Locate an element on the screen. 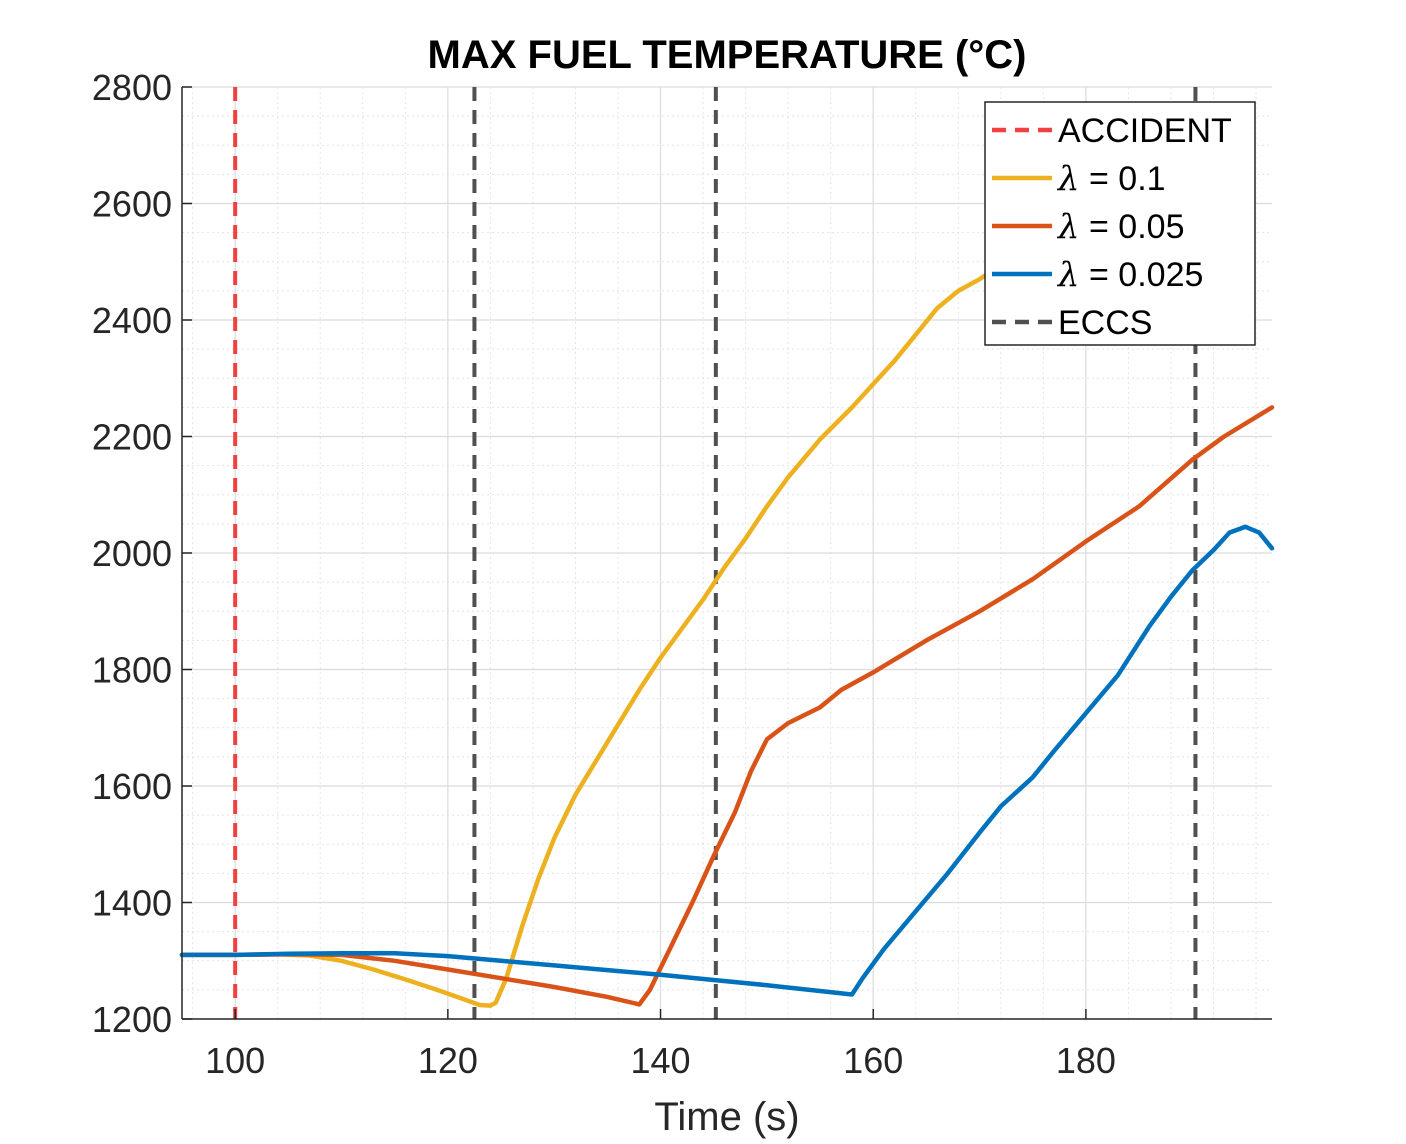  legend-value: = 0.05 is located at coordinates (1132, 227).